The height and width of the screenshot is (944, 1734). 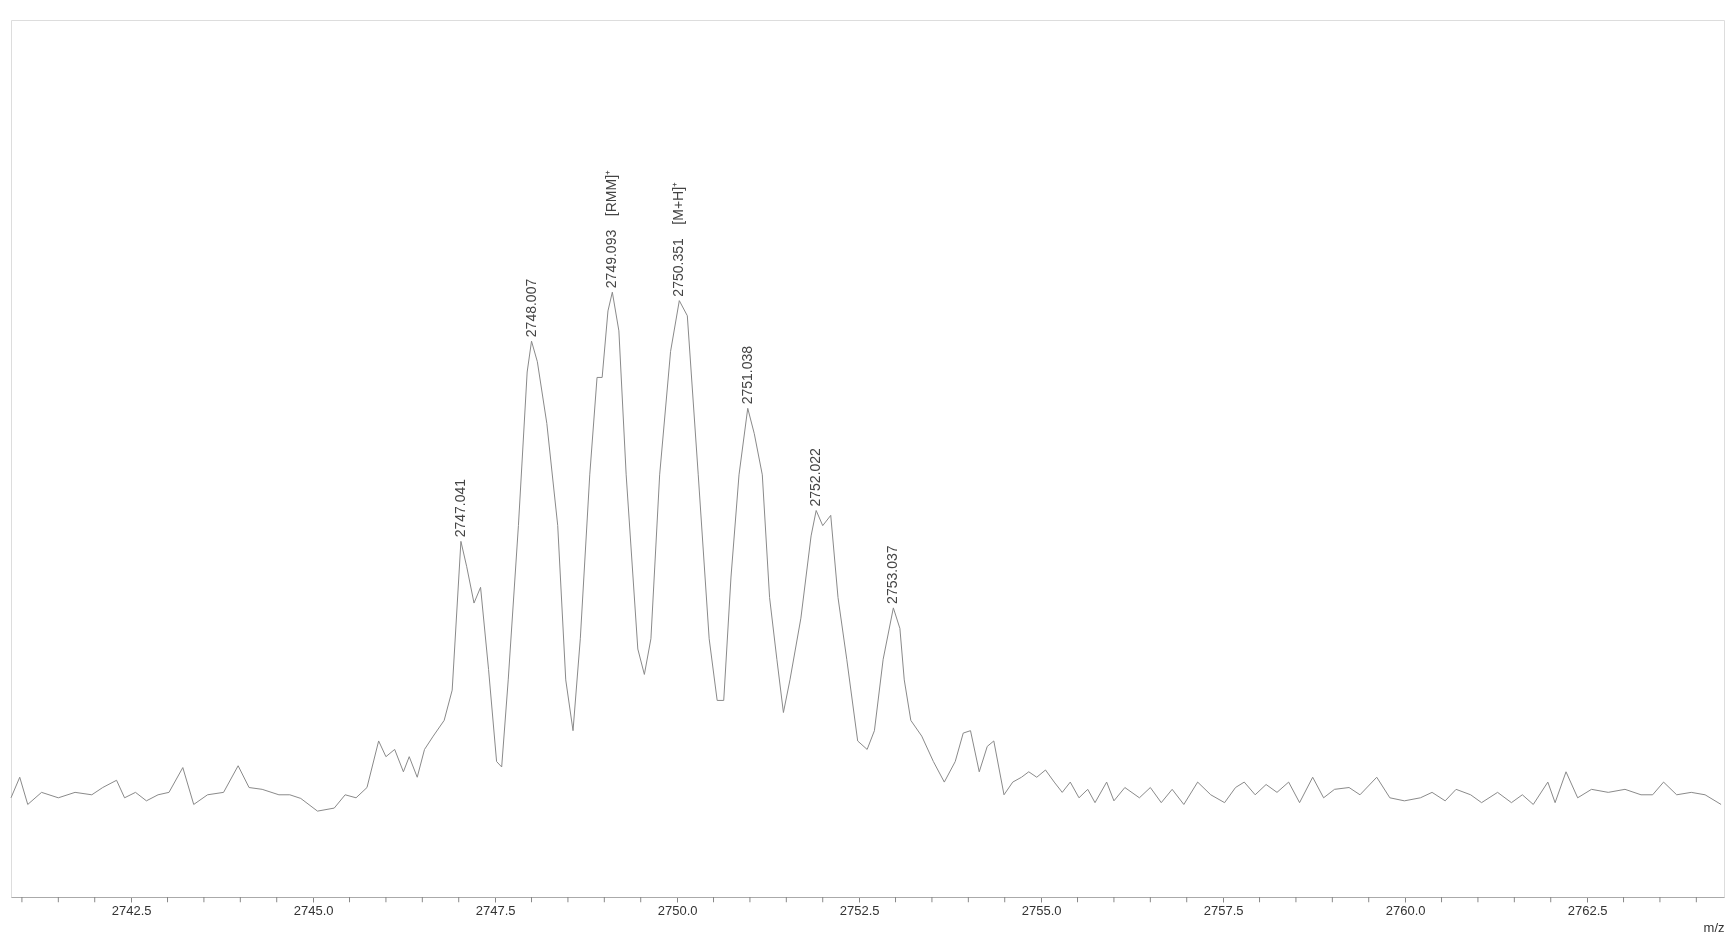 What do you see at coordinates (495, 910) in the screenshot?
I see `x-tick-label: 2747.5` at bounding box center [495, 910].